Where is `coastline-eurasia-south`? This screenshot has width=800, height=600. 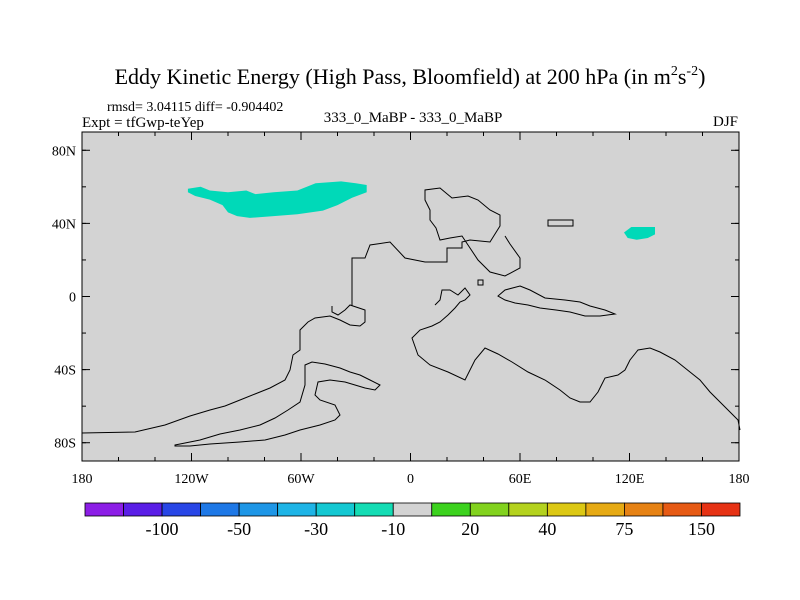 coastline-eurasia-south is located at coordinates (557, 301).